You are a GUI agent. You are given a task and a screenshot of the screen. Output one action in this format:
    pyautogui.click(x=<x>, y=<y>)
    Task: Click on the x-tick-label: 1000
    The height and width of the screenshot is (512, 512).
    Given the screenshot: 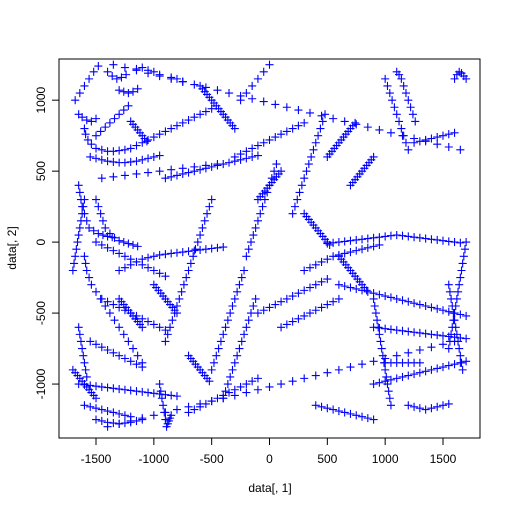 What is the action you would take?
    pyautogui.click(x=385, y=459)
    